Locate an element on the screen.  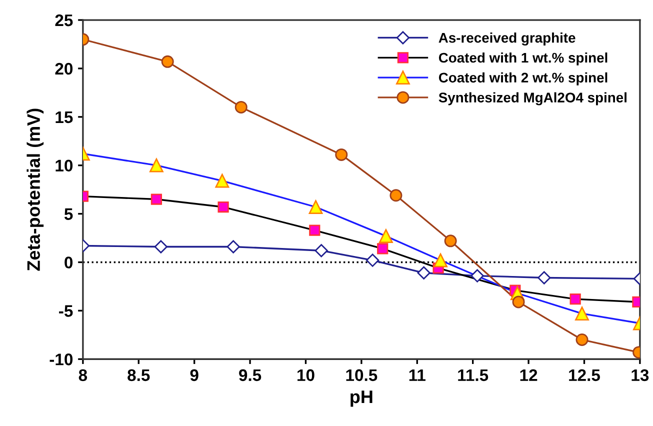
y-tick-label: 15 is located at coordinates (64, 117).